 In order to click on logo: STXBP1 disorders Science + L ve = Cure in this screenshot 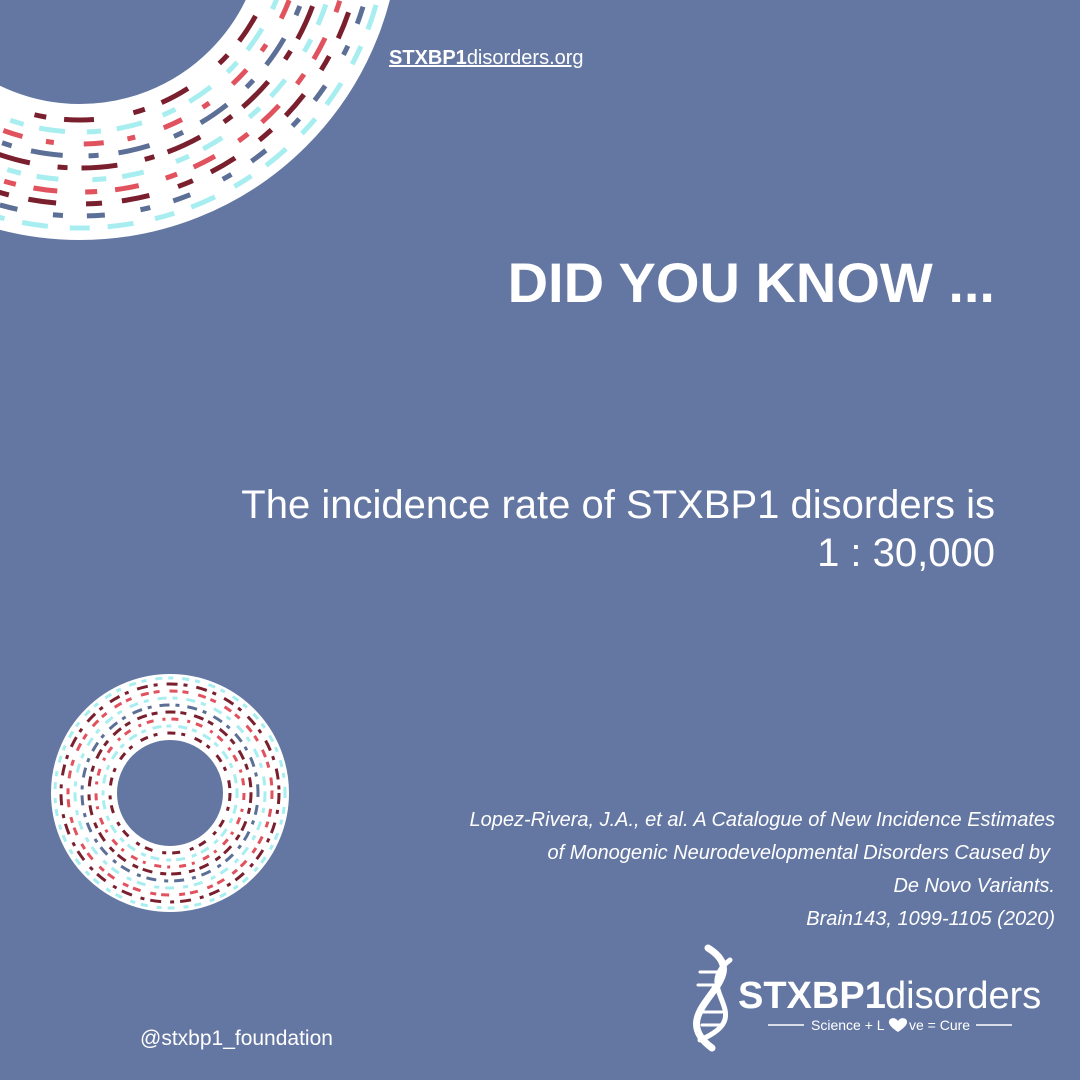, I will do `click(867, 998)`.